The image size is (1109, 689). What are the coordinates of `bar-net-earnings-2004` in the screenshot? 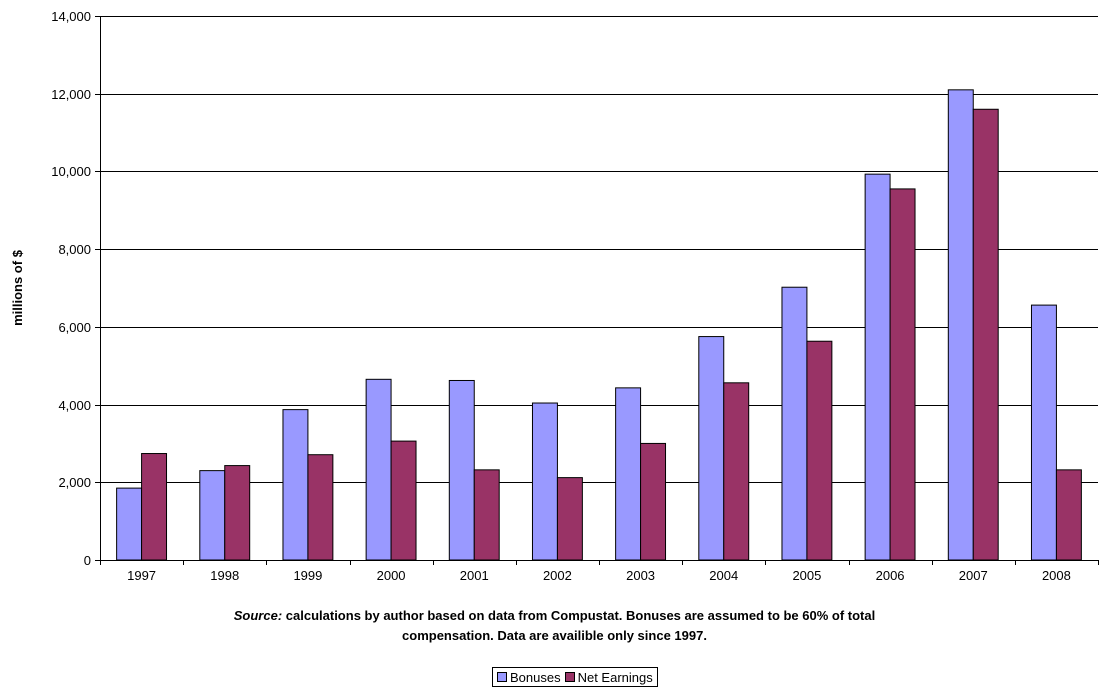 It's located at (736, 471).